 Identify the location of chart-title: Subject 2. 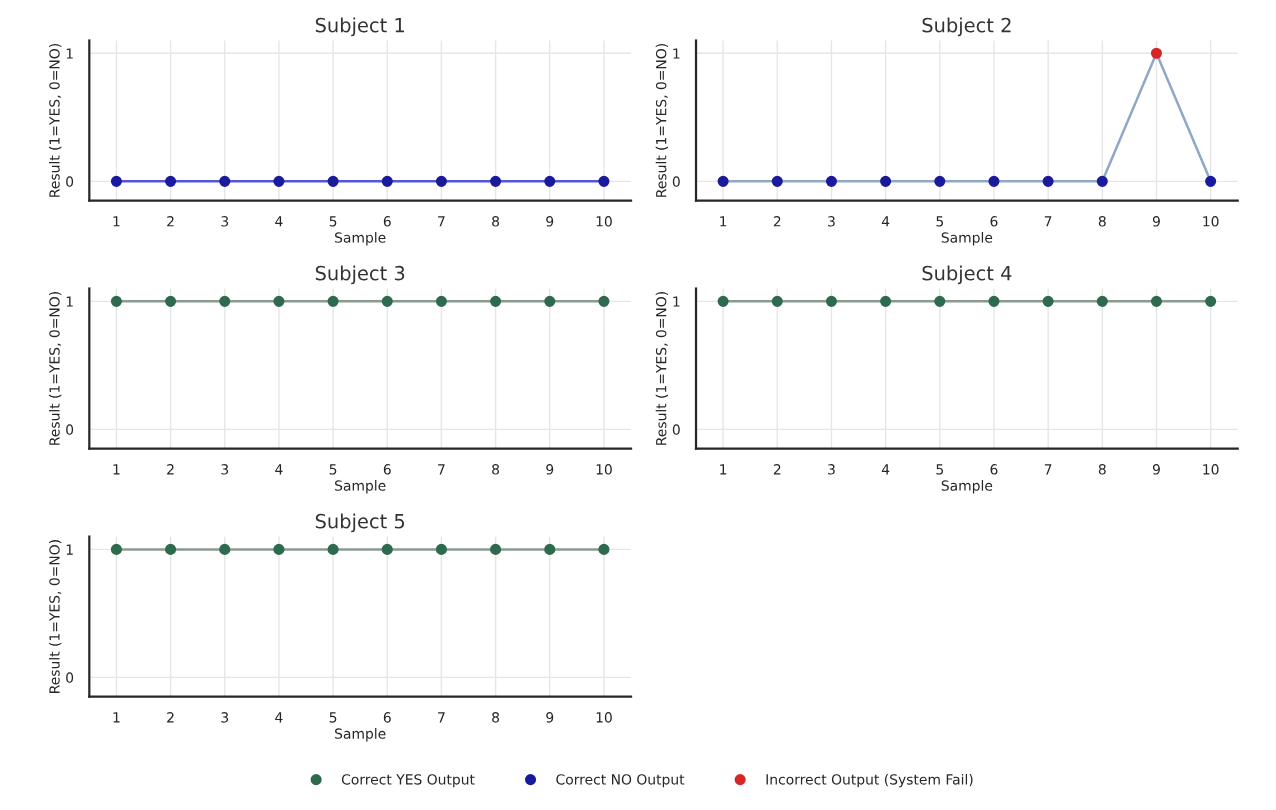
(966, 27).